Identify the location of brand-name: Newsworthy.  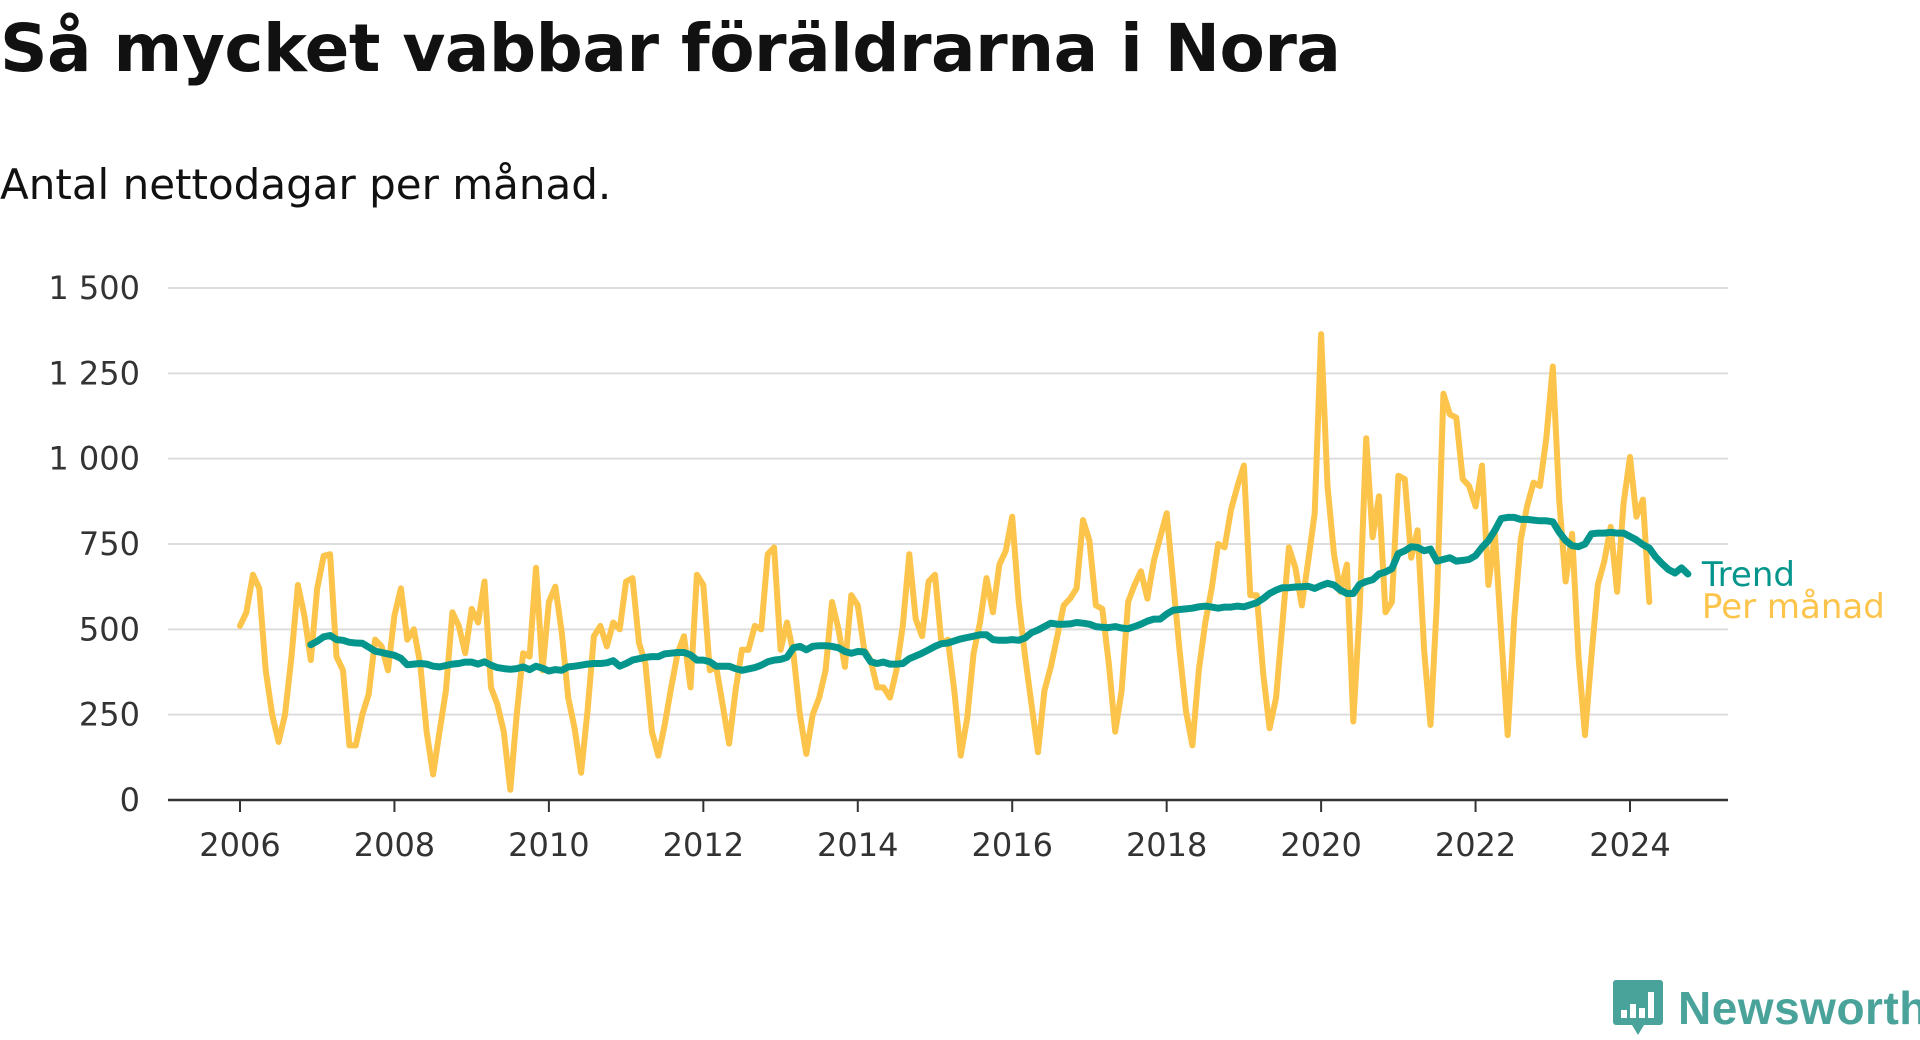
(1799, 1008).